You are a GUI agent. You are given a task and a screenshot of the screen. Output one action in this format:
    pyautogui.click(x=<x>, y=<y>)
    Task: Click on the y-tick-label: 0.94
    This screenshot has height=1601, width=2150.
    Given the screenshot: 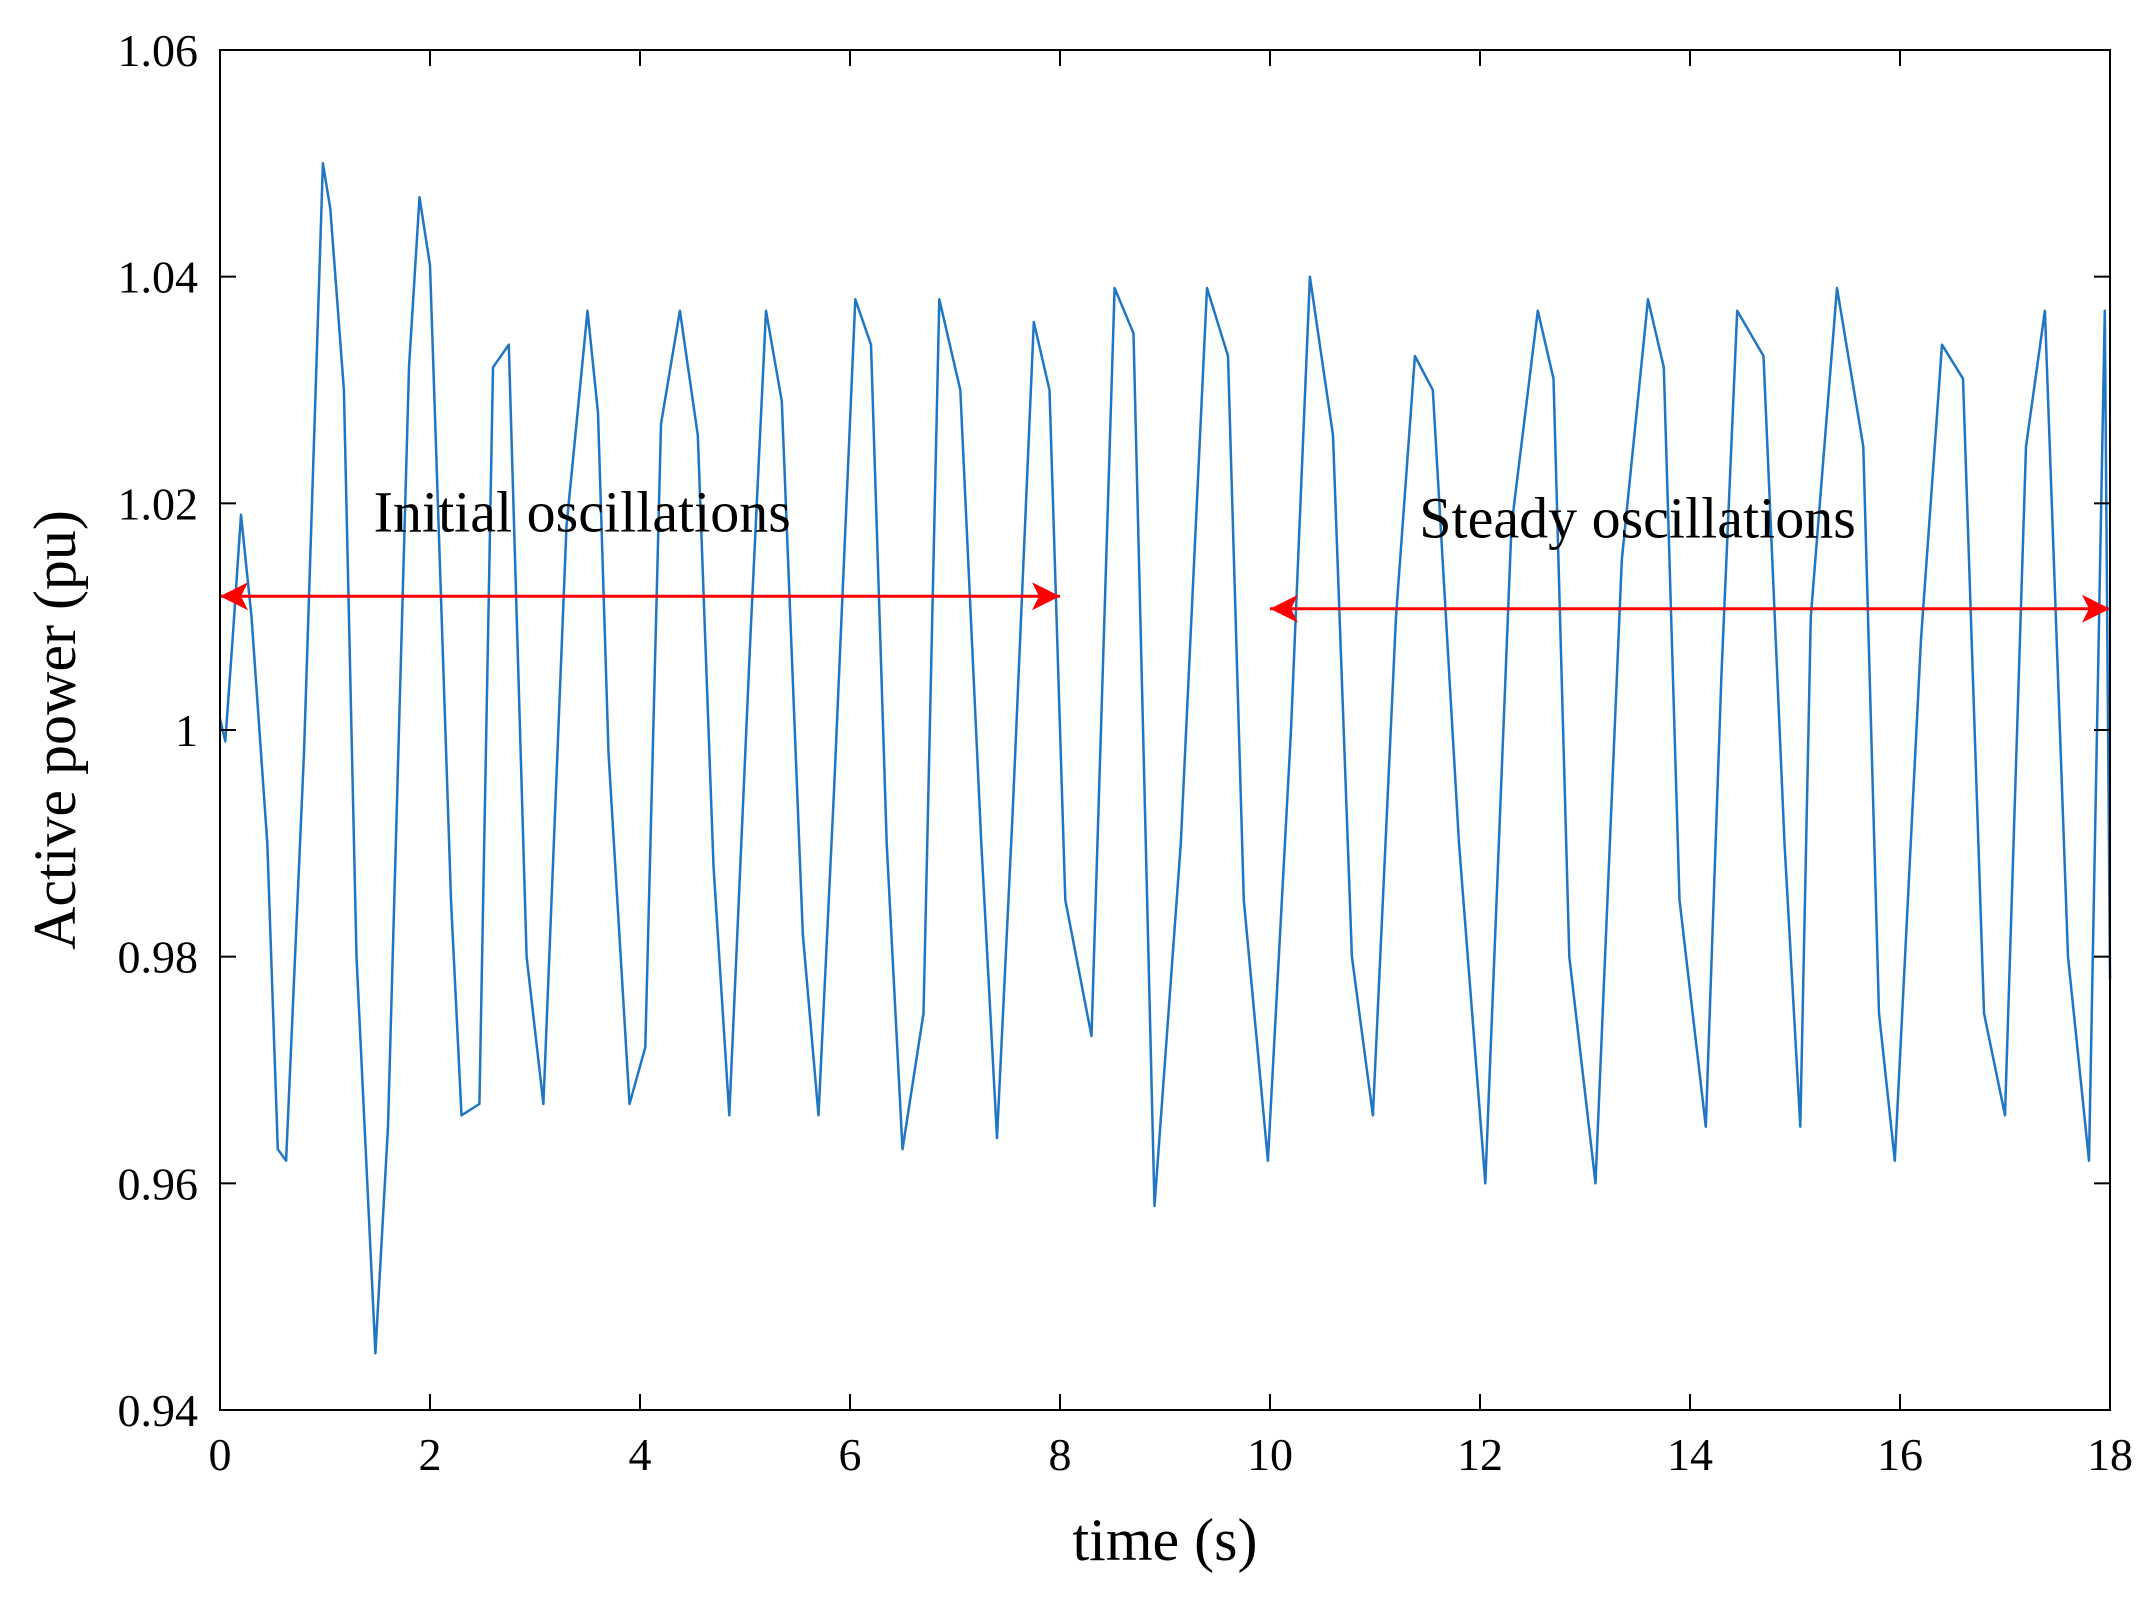 What is the action you would take?
    pyautogui.click(x=158, y=1410)
    